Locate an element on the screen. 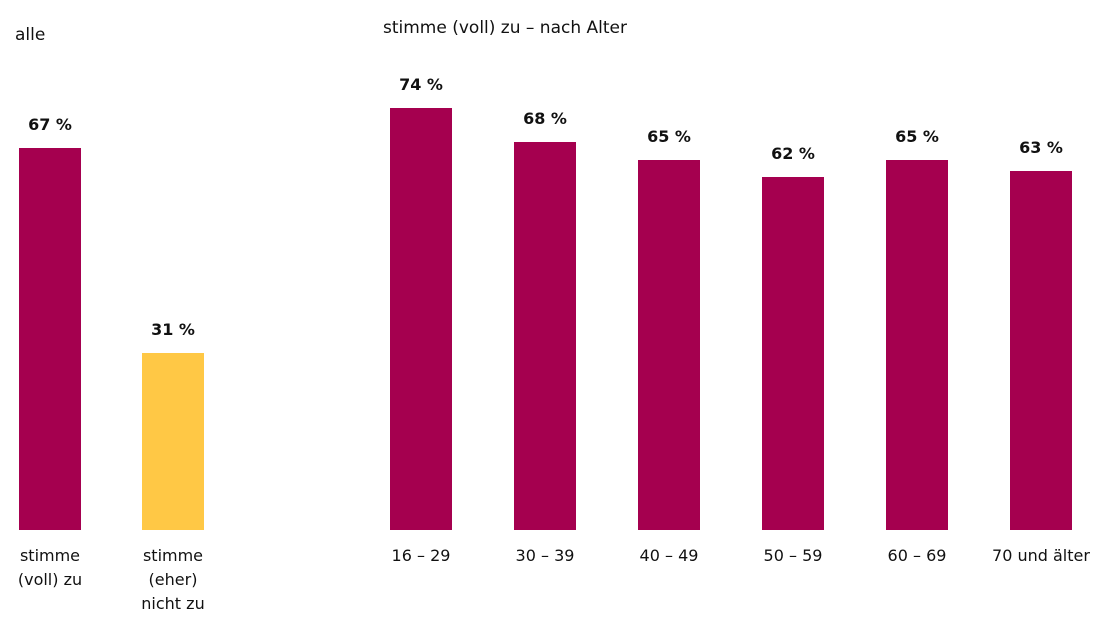  value-label: 63 % is located at coordinates (1041, 147).